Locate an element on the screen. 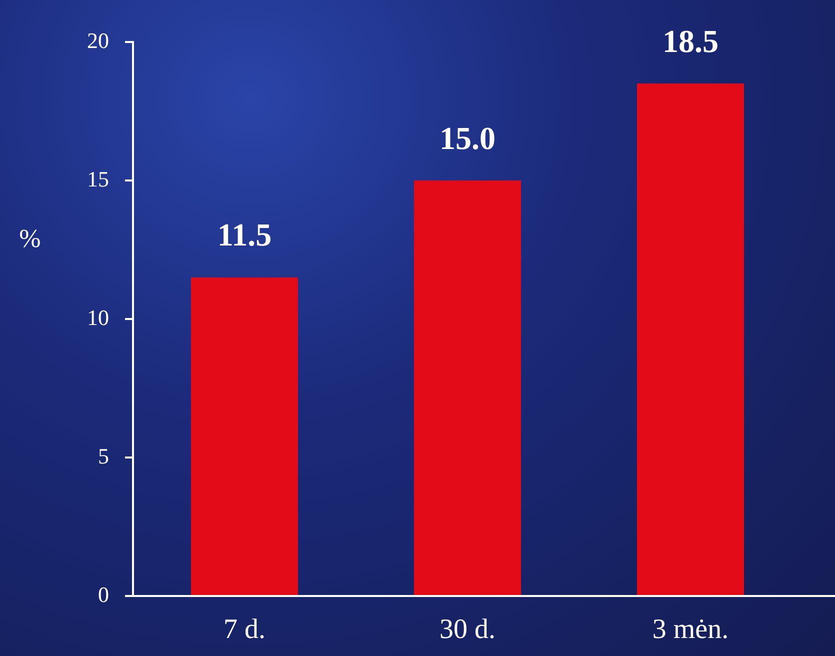  y-tick-label: 5 is located at coordinates (103, 455).